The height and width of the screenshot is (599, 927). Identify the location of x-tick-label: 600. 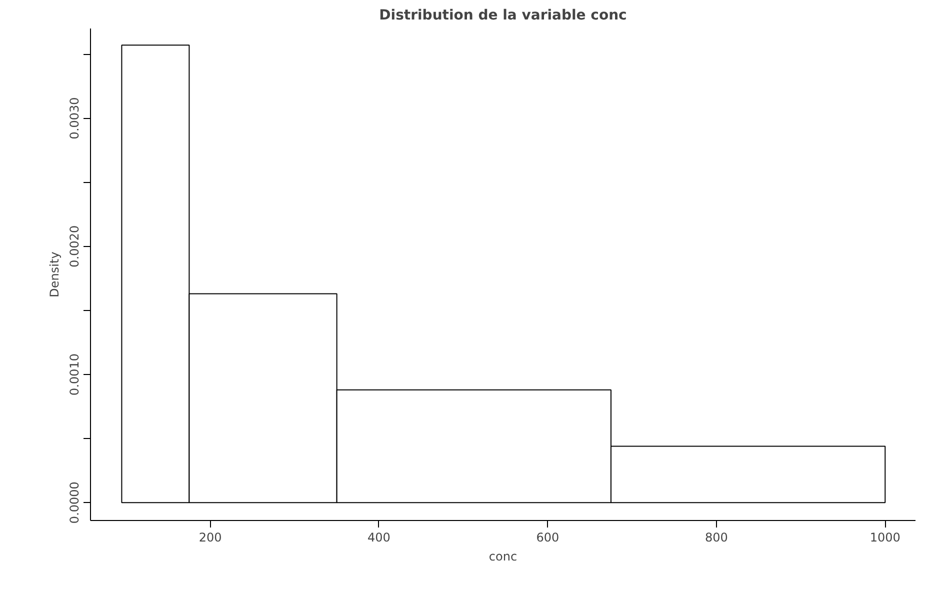
(548, 537).